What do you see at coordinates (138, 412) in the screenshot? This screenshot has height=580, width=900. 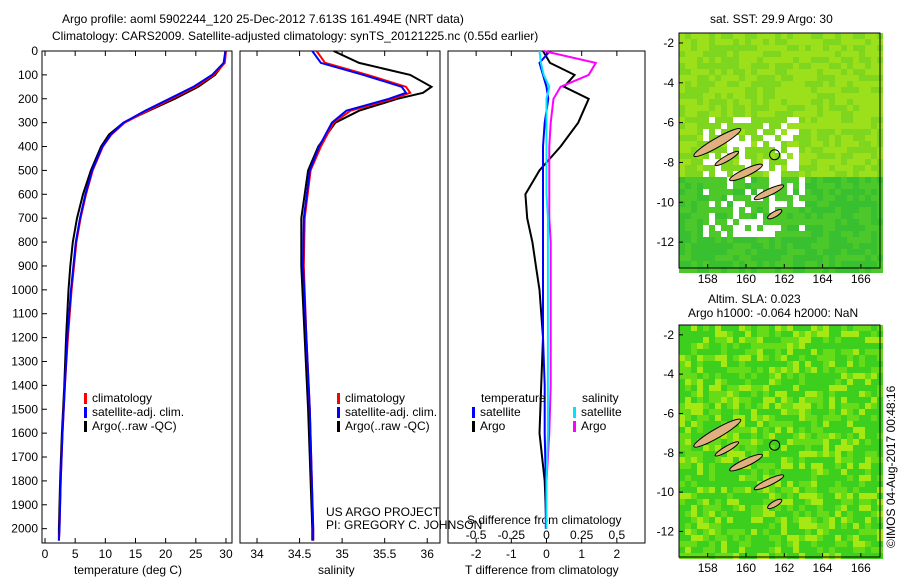 I see `temp-legend-label: satellite-adj. clim.` at bounding box center [138, 412].